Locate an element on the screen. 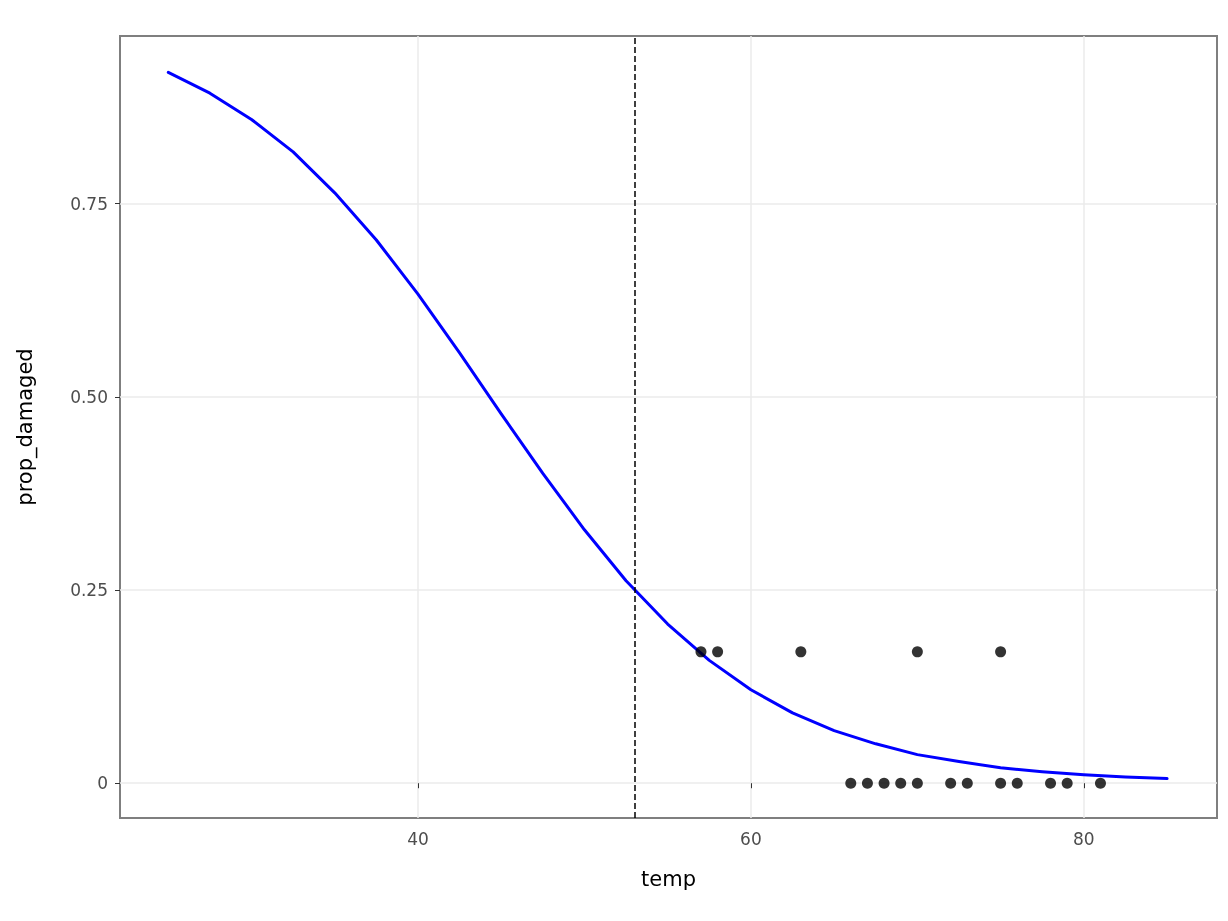 The width and height of the screenshot is (1228, 921). y-tick-label: 0.50 is located at coordinates (89, 396).